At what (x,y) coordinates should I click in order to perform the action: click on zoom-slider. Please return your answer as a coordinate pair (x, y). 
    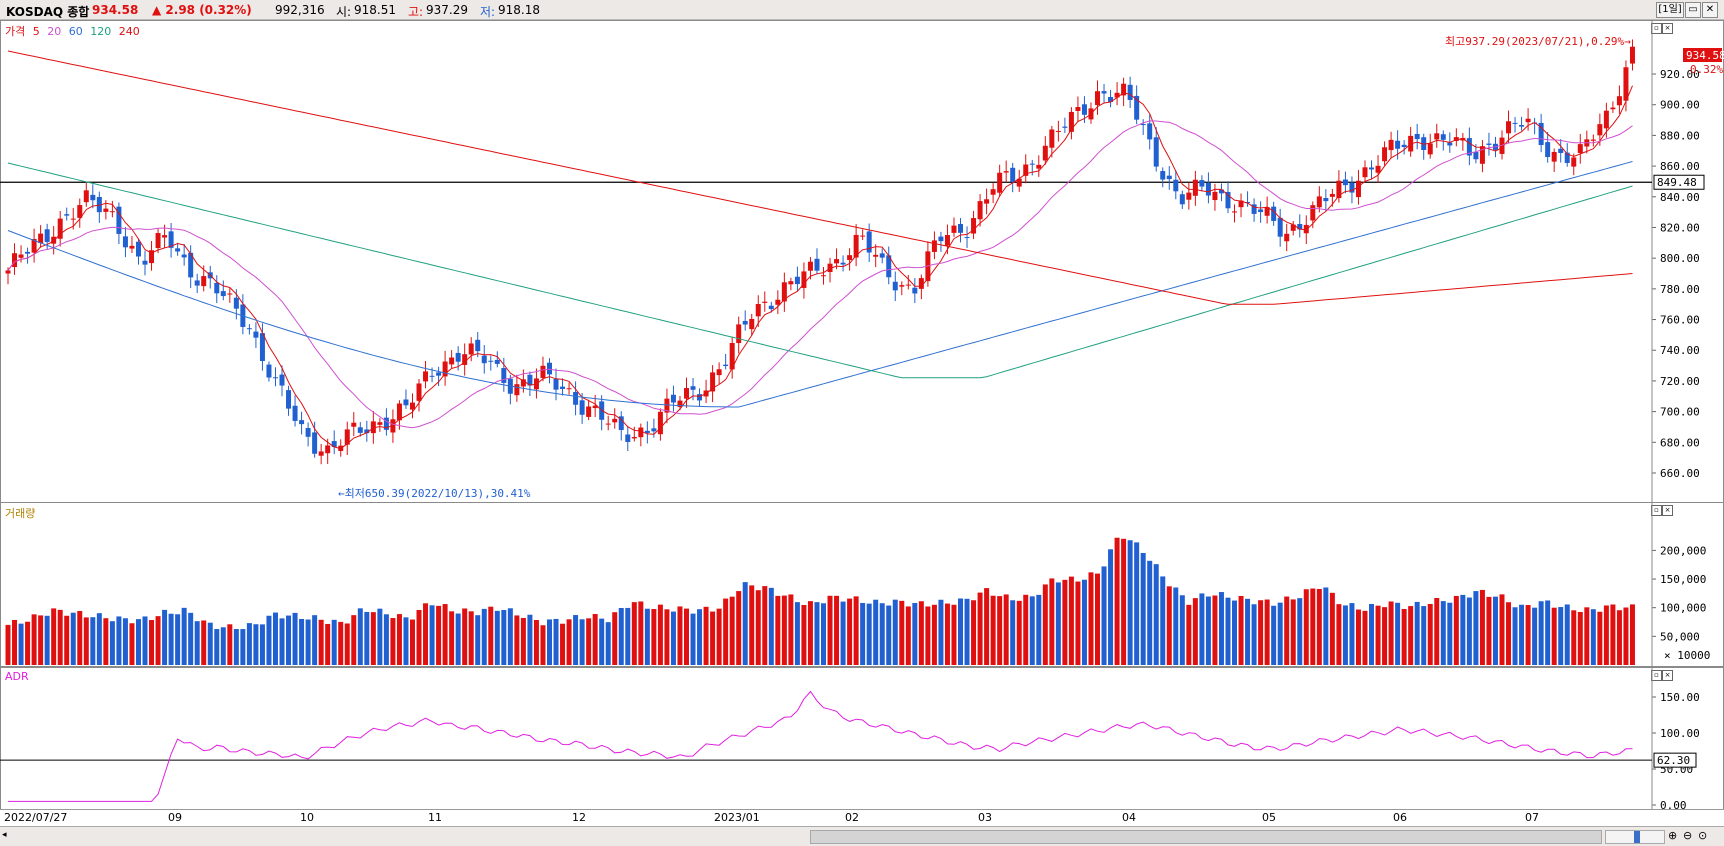
    Looking at the image, I should click on (1635, 837).